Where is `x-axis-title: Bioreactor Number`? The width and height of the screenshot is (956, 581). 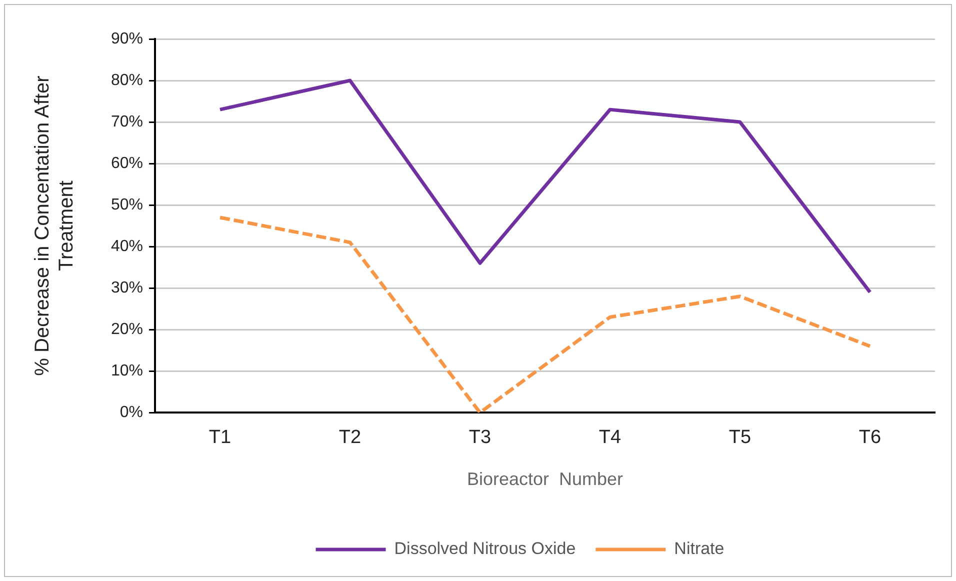
x-axis-title: Bioreactor Number is located at coordinates (545, 479).